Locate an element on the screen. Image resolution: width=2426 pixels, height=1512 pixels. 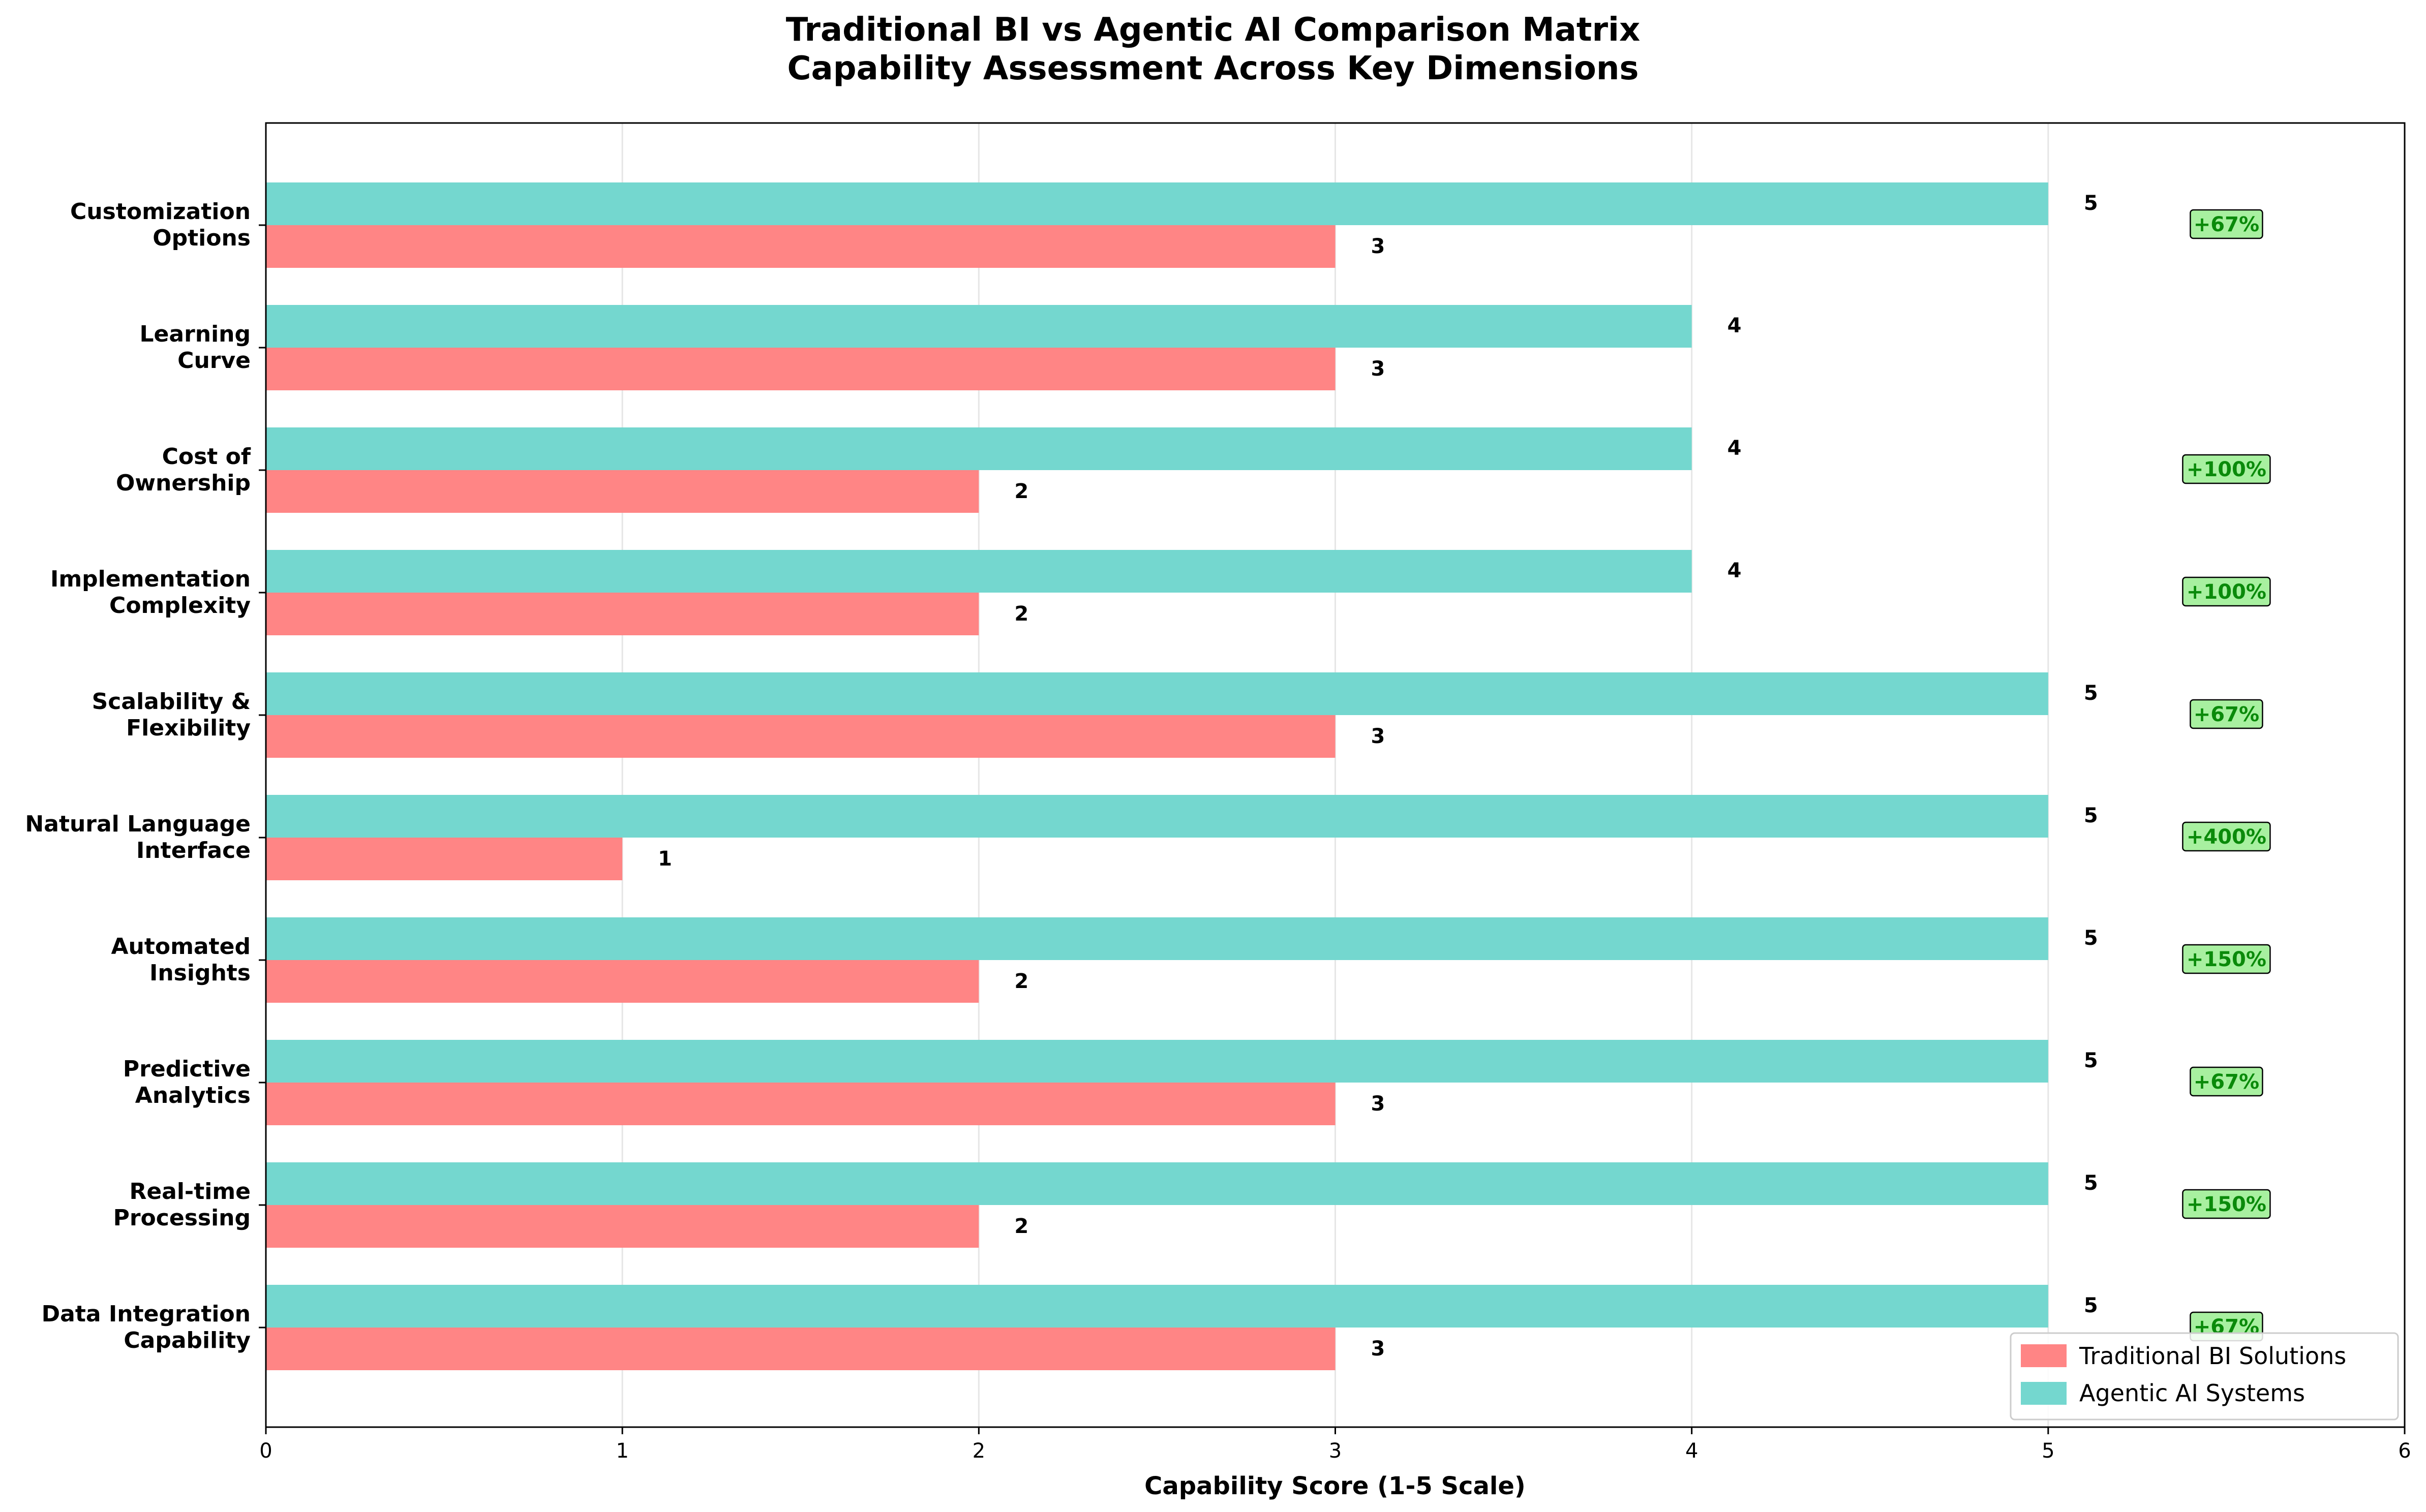
x-tick-label: 6 is located at coordinates (2404, 1451).